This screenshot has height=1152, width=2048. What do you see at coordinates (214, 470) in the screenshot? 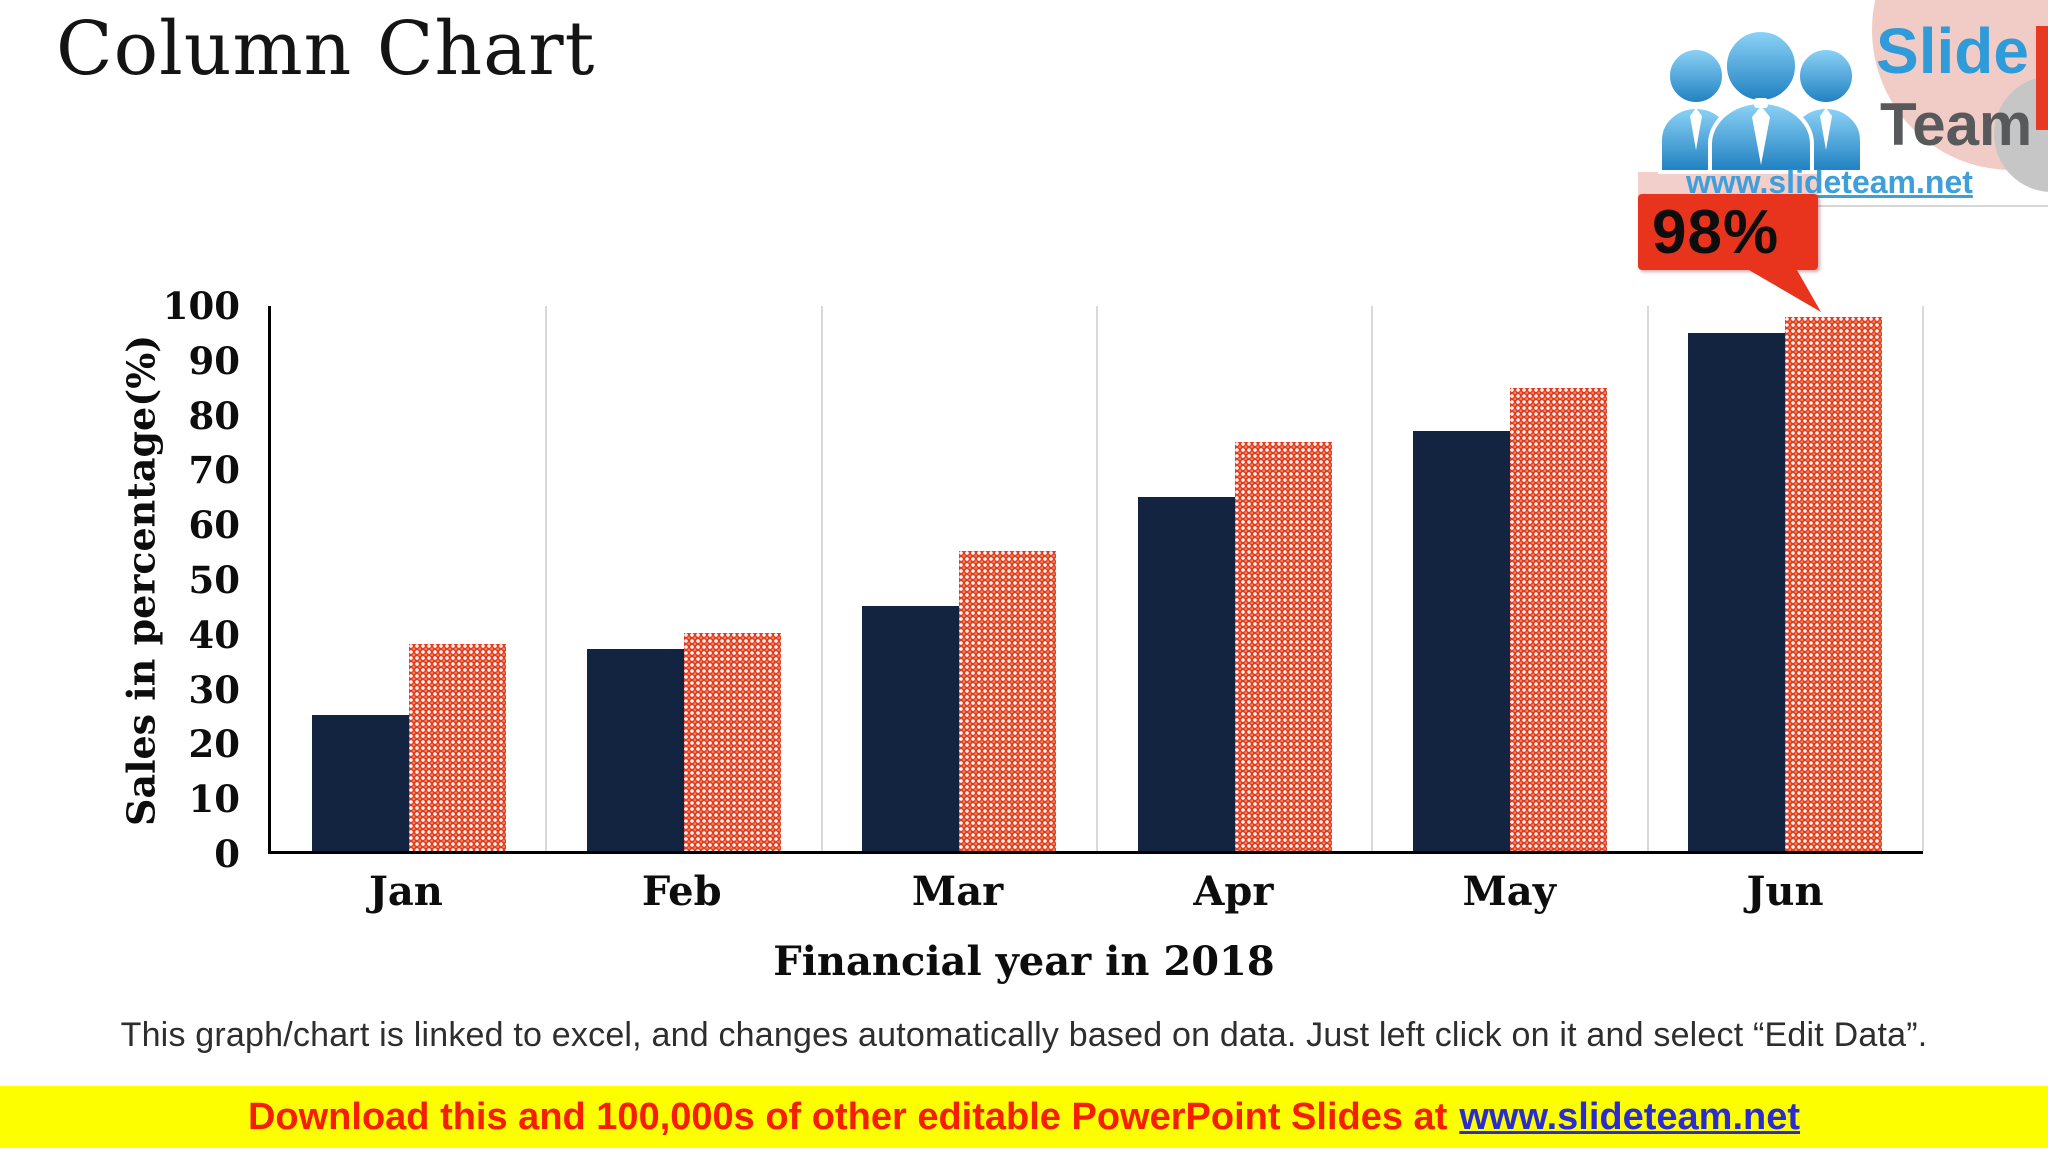
I see `y-tick-70: 70` at bounding box center [214, 470].